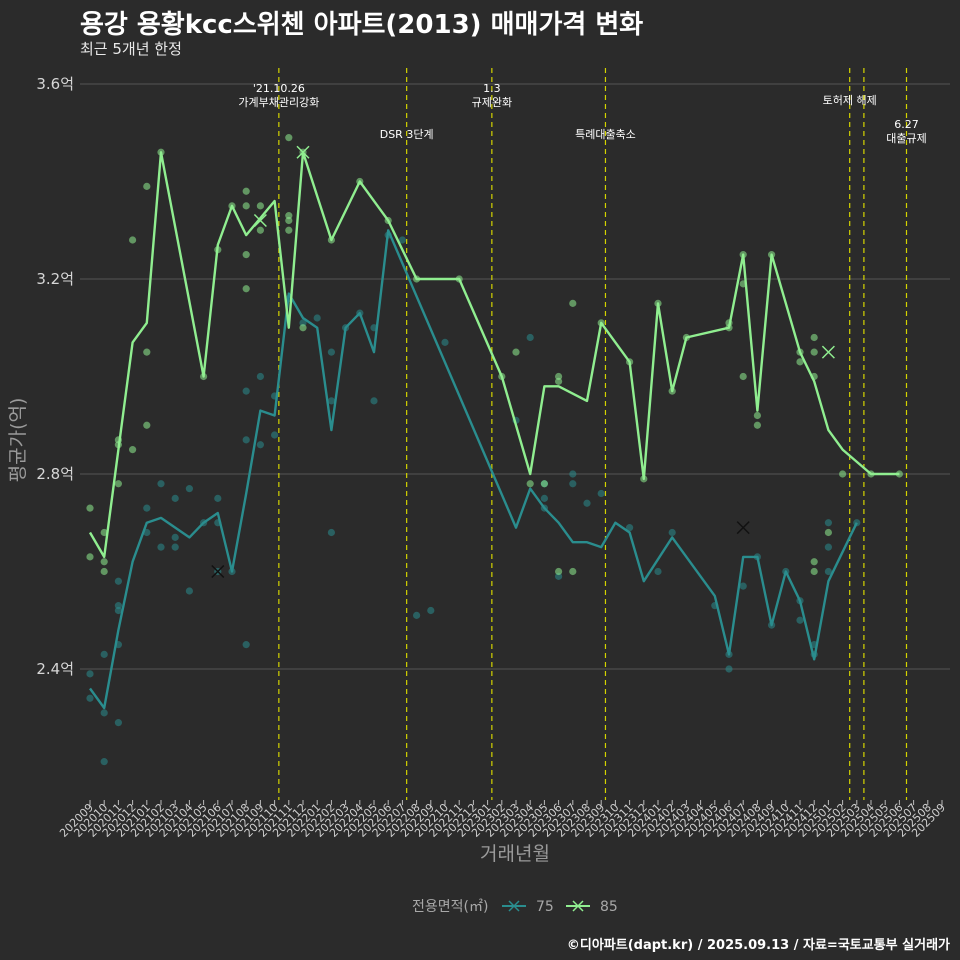 The height and width of the screenshot is (960, 960). I want to click on event-label-line: 특례대출축소, so click(605, 134).